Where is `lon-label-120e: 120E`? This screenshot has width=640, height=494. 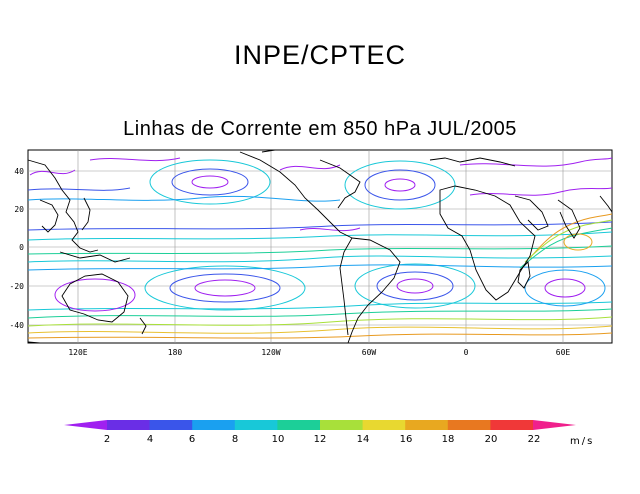 lon-label-120e: 120E is located at coordinates (77, 352).